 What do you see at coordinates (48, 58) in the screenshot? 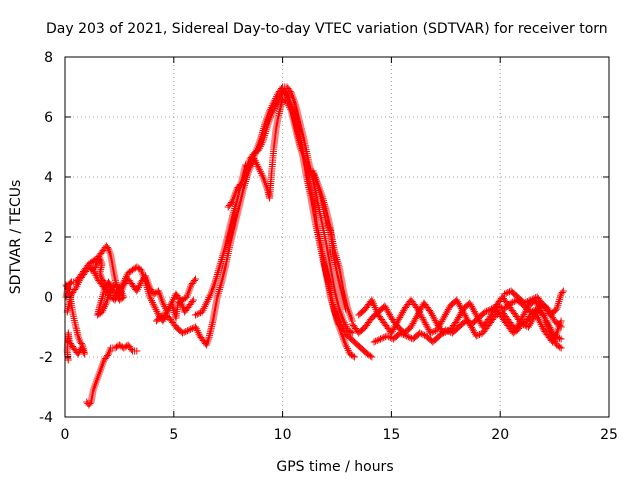
I see `y-tick-label: 8` at bounding box center [48, 58].